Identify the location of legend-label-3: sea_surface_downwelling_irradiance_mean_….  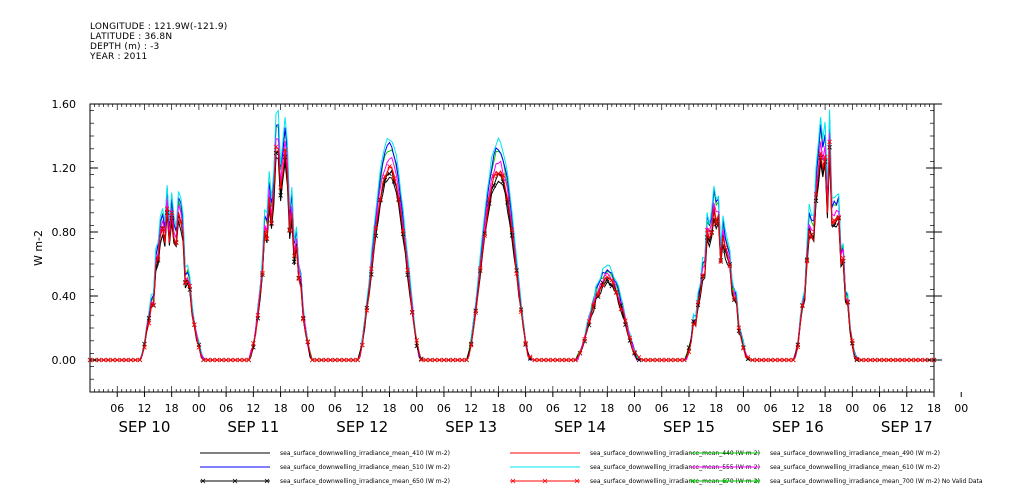
(365, 467).